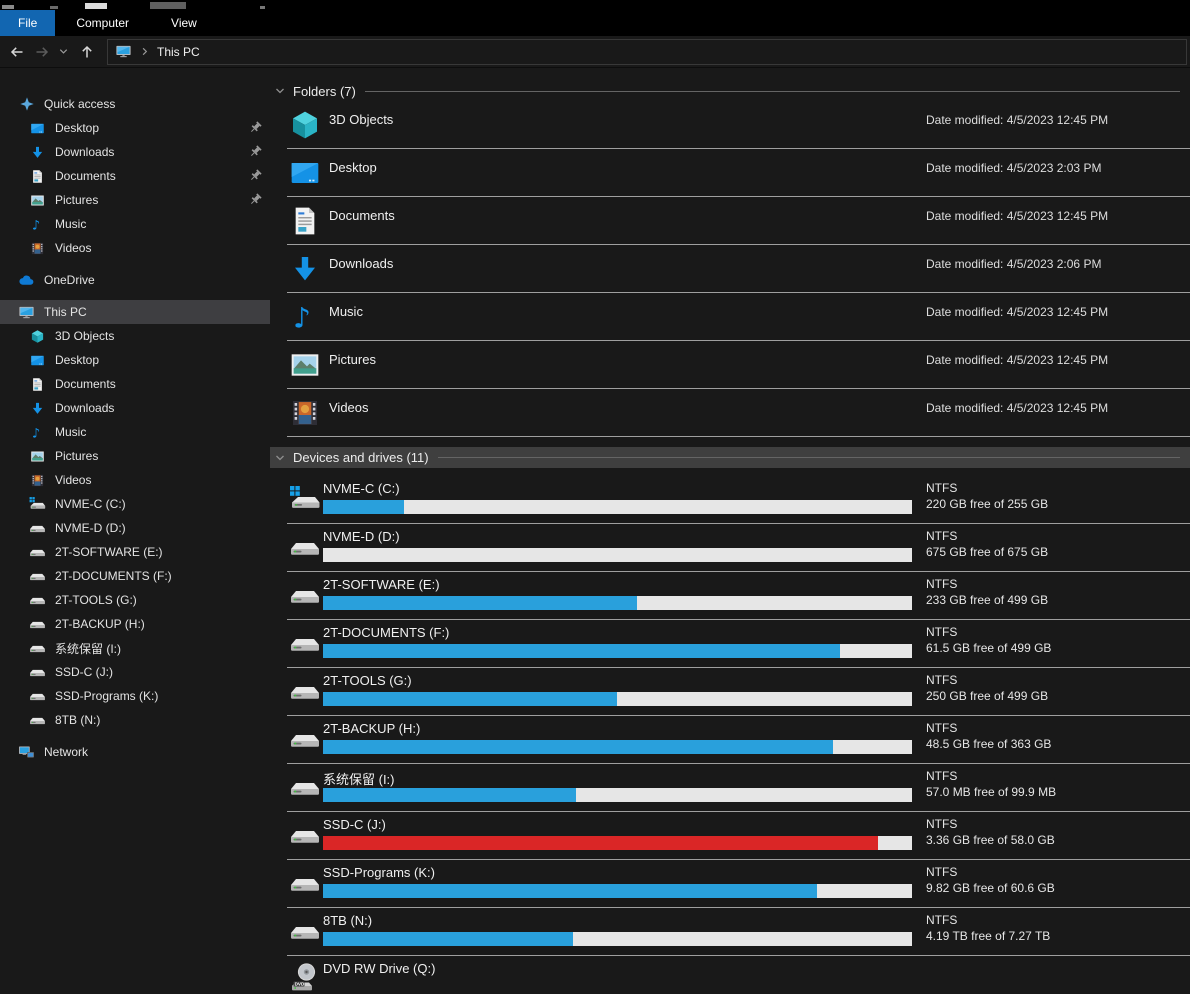 This screenshot has height=994, width=1190. What do you see at coordinates (135, 384) in the screenshot?
I see `sidebar-item-documents-pc: Documents` at bounding box center [135, 384].